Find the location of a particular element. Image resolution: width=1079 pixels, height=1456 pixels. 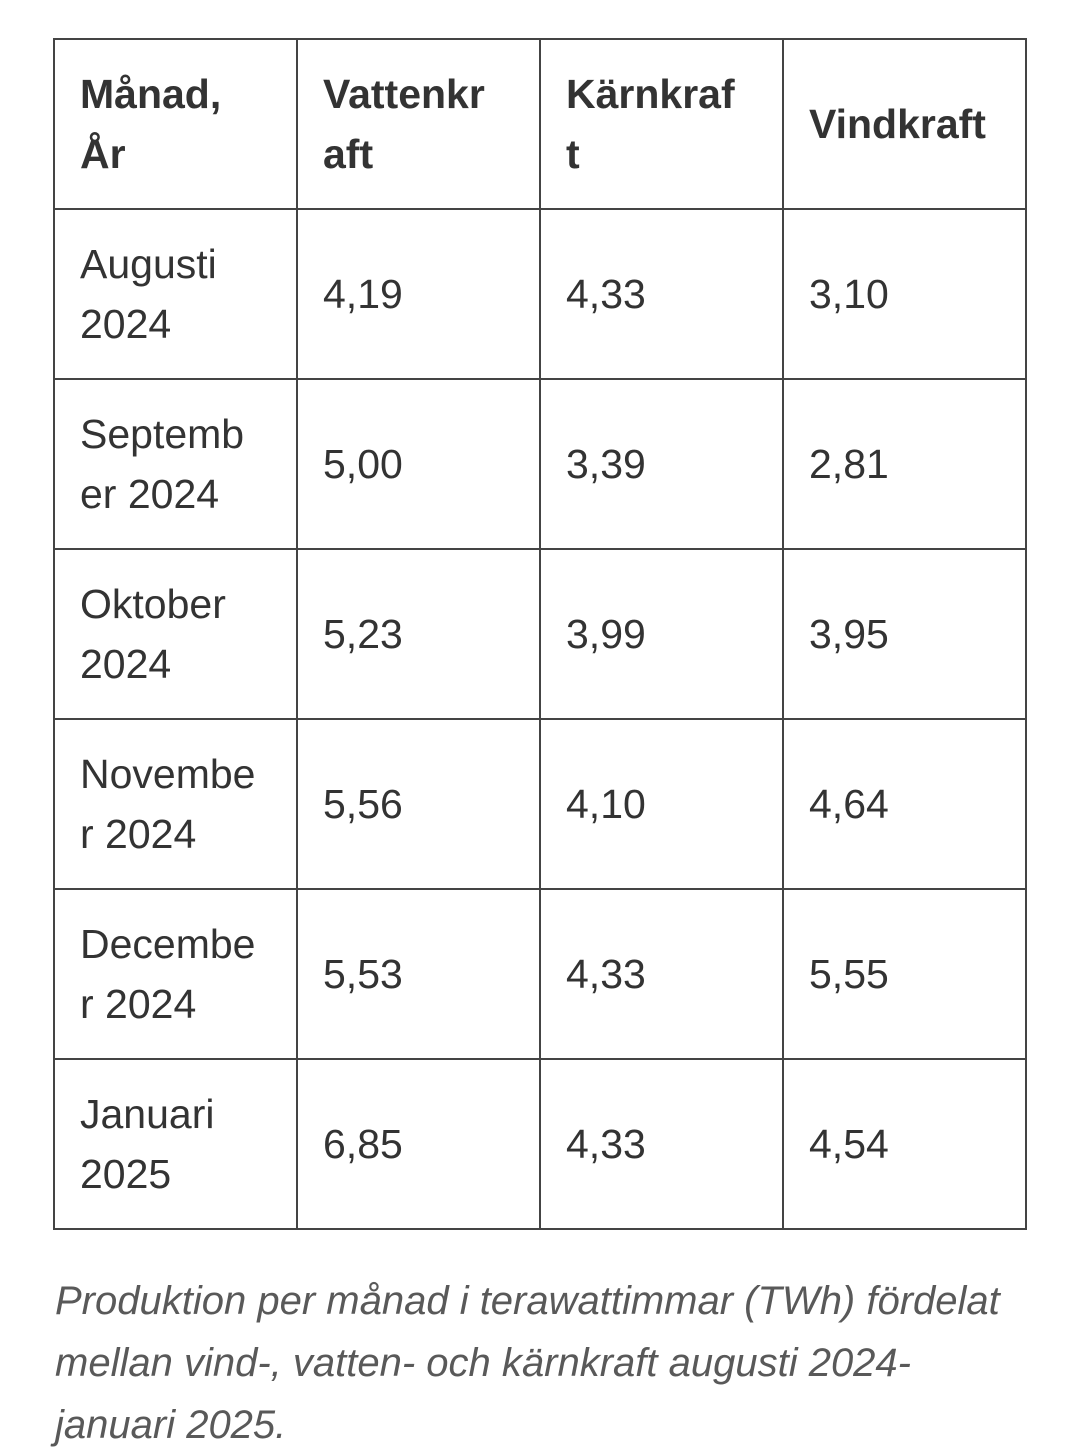

value-cell: 5,53 is located at coordinates (418, 974).